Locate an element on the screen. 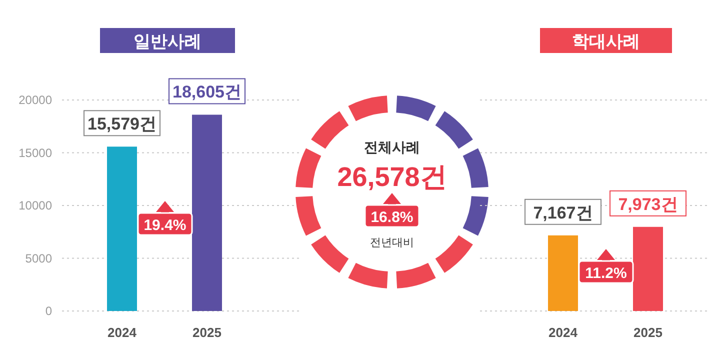  y-tick-label: 0 is located at coordinates (48, 311).